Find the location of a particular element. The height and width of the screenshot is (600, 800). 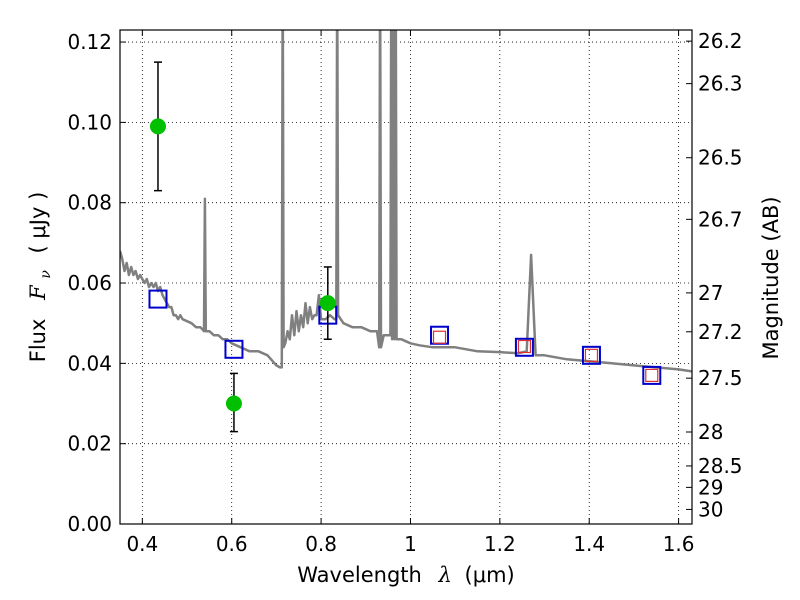

y-axis-label: Flux F ν ( μJy ) is located at coordinates (40, 277).